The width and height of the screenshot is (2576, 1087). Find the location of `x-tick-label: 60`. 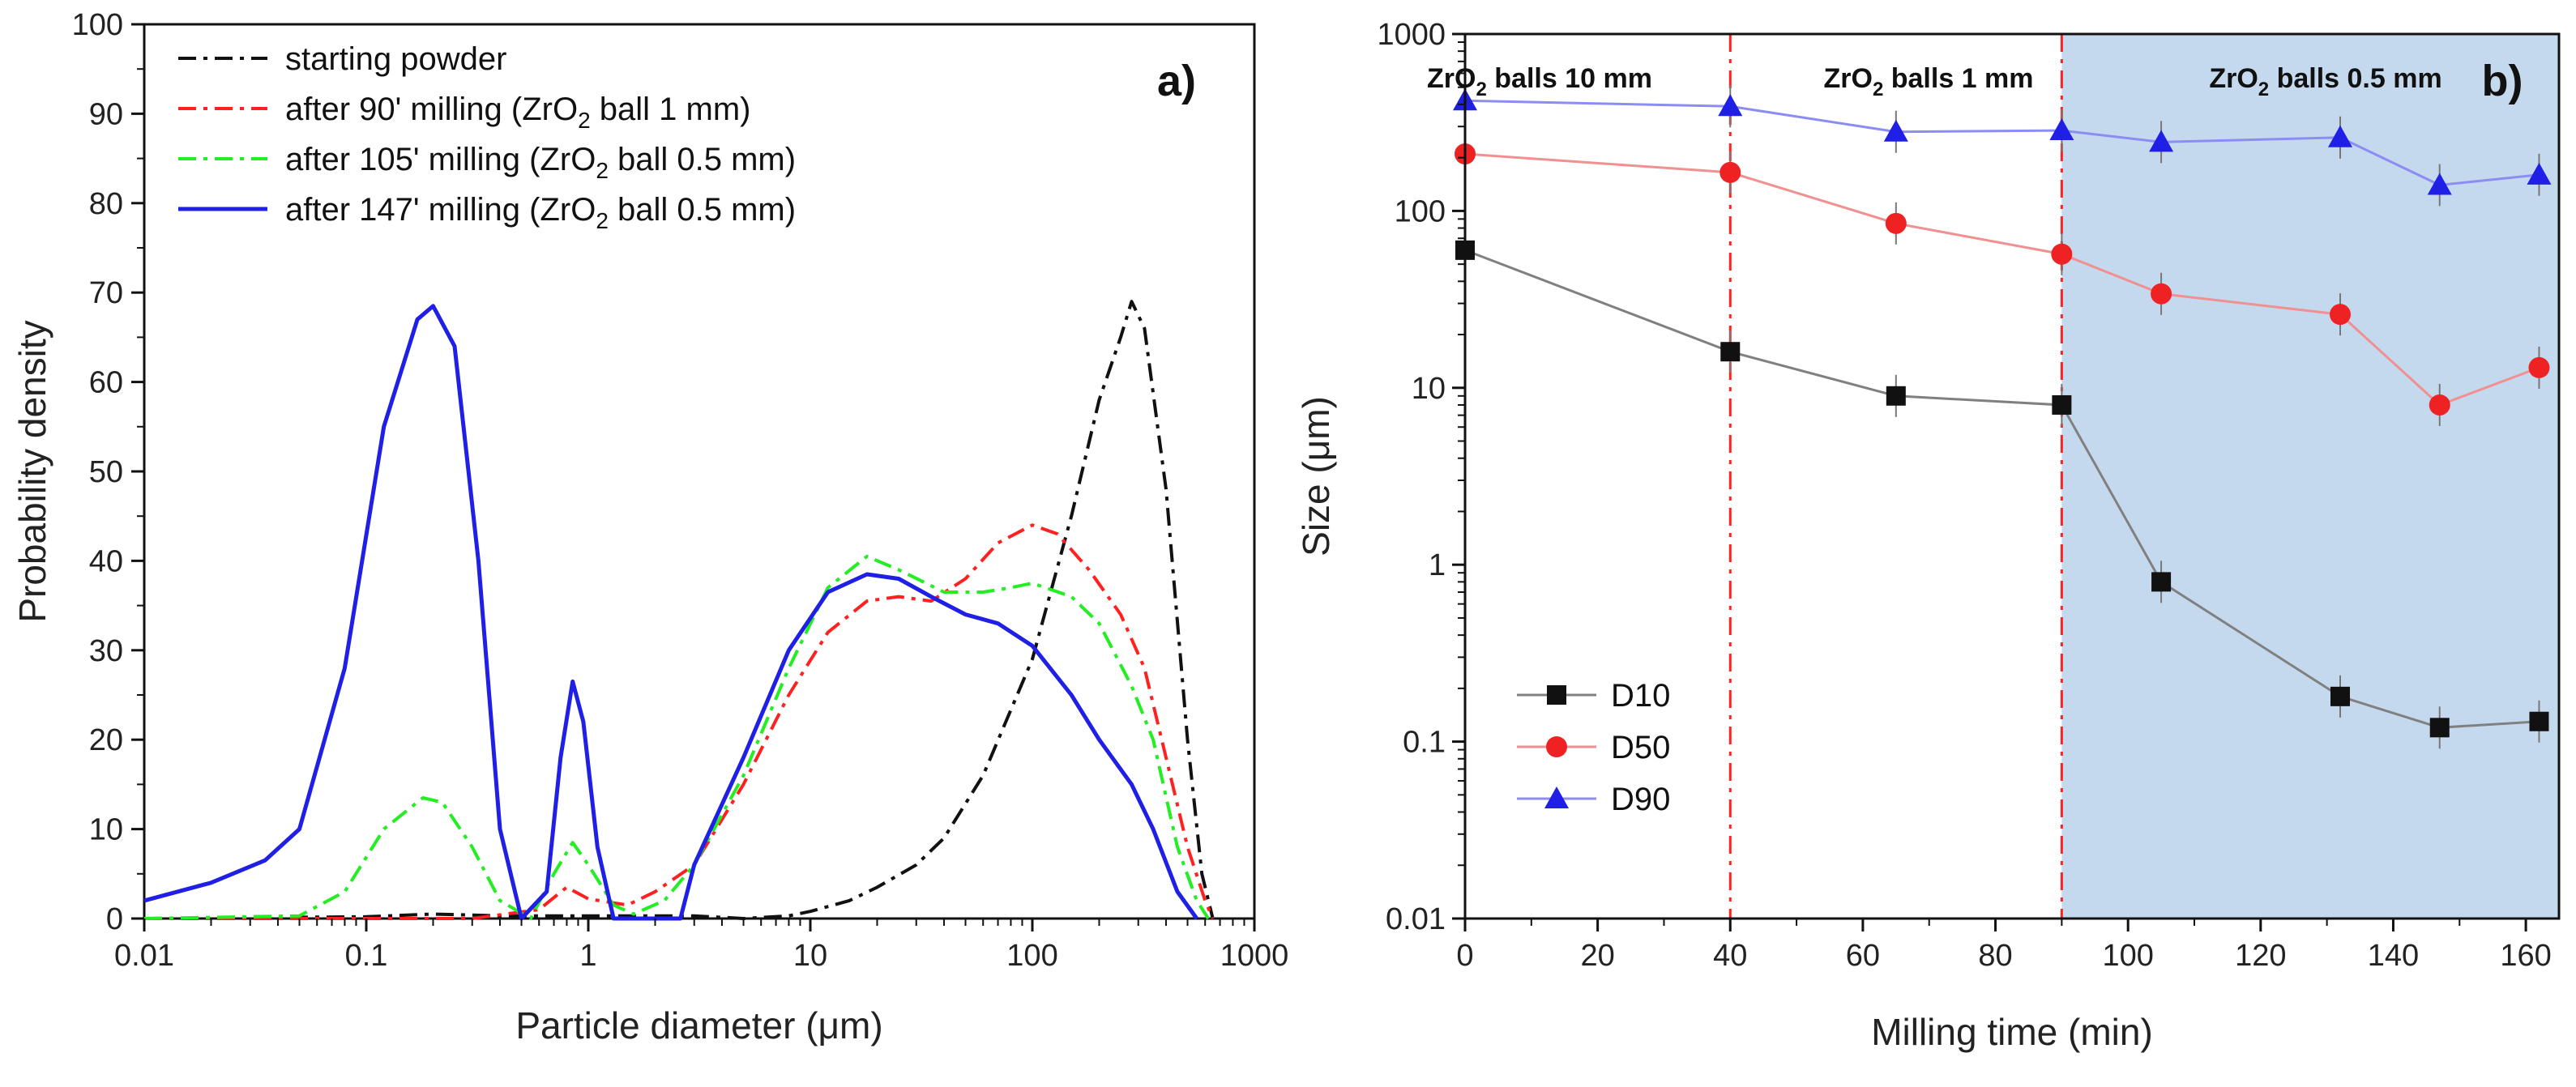

x-tick-label: 60 is located at coordinates (1863, 956).